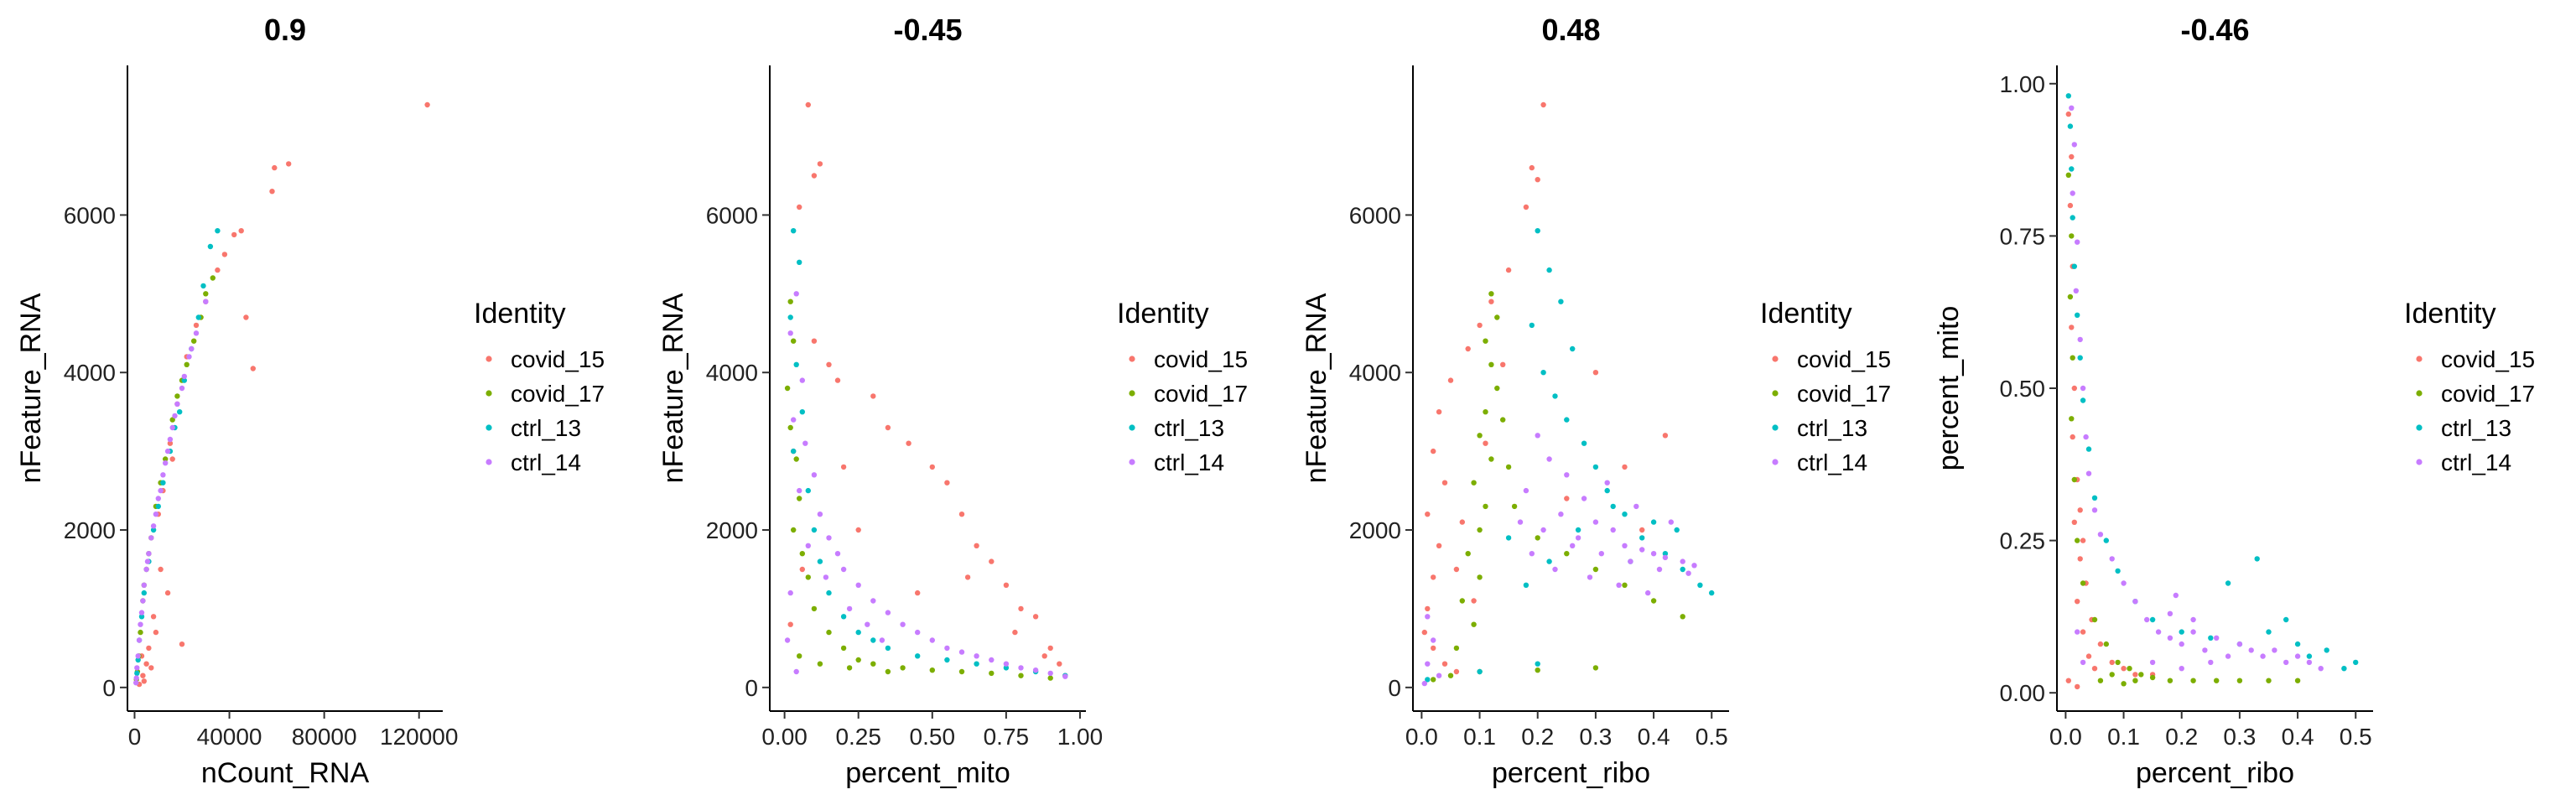 The height and width of the screenshot is (805, 2576). What do you see at coordinates (1421, 737) in the screenshot?
I see `x-tick-label: 0.0` at bounding box center [1421, 737].